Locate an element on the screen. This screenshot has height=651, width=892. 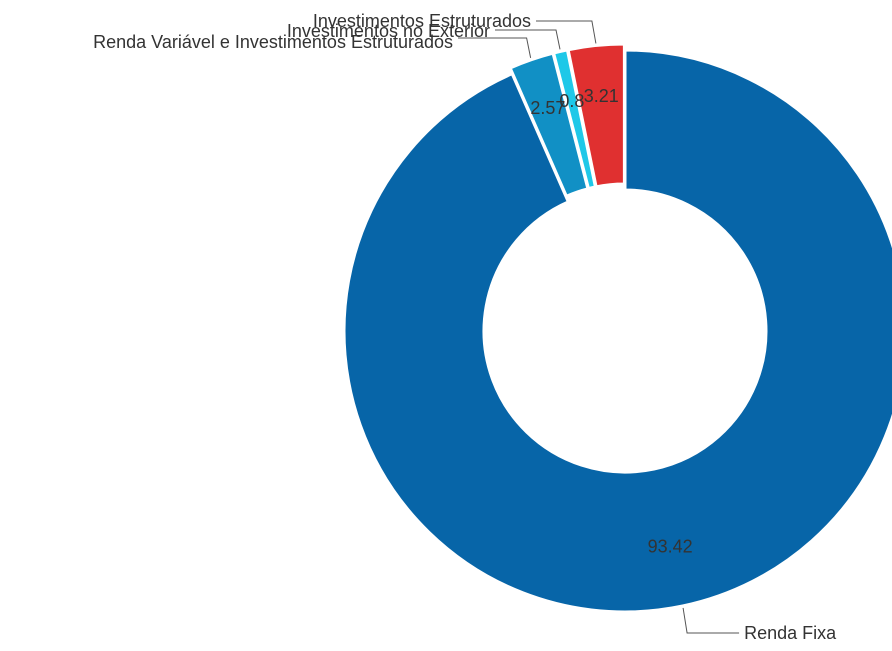
category-label-renda-fixa: Renda Fixa is located at coordinates (790, 633).